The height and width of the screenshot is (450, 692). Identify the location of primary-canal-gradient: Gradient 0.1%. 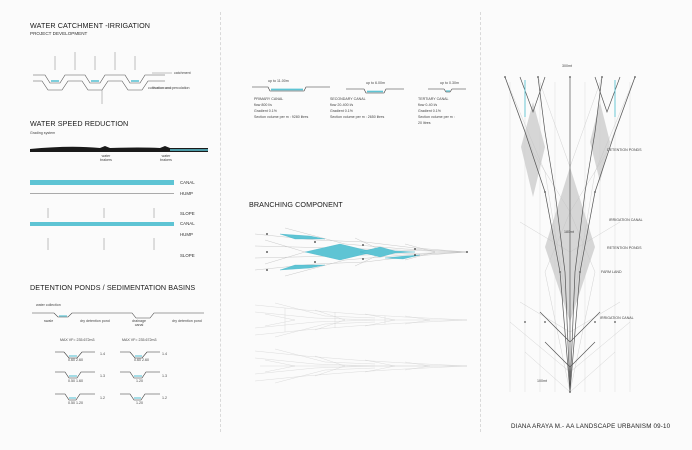
(265, 111).